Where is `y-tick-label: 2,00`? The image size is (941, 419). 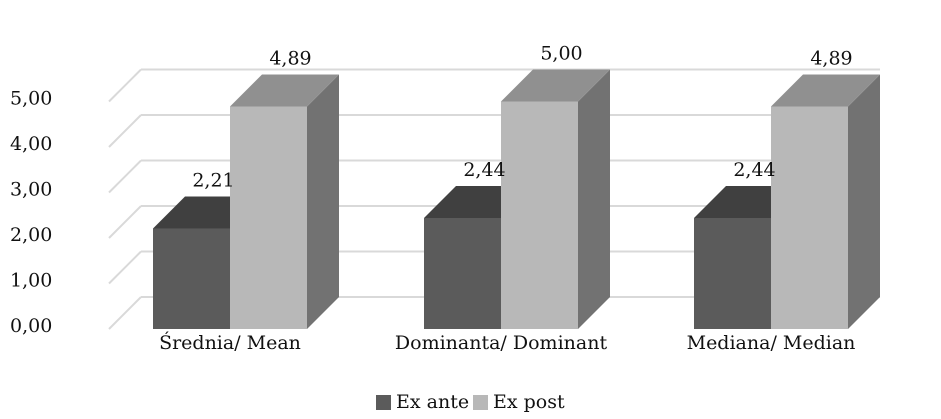 y-tick-label: 2,00 is located at coordinates (31, 235).